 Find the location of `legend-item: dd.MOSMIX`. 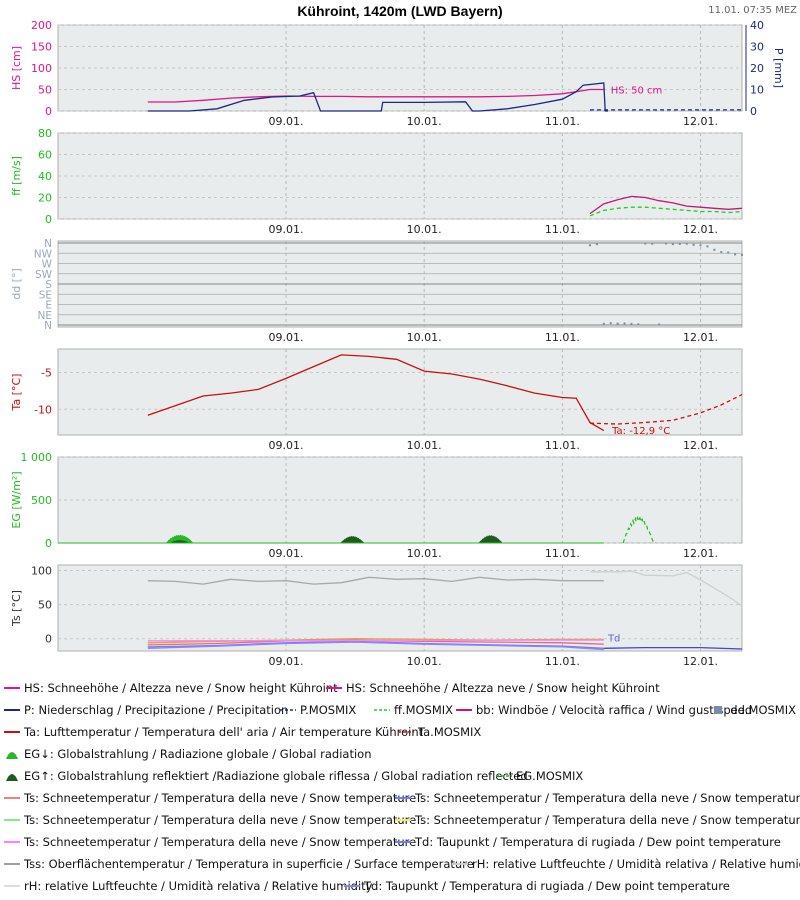

legend-item: dd.MOSMIX is located at coordinates (753, 710).